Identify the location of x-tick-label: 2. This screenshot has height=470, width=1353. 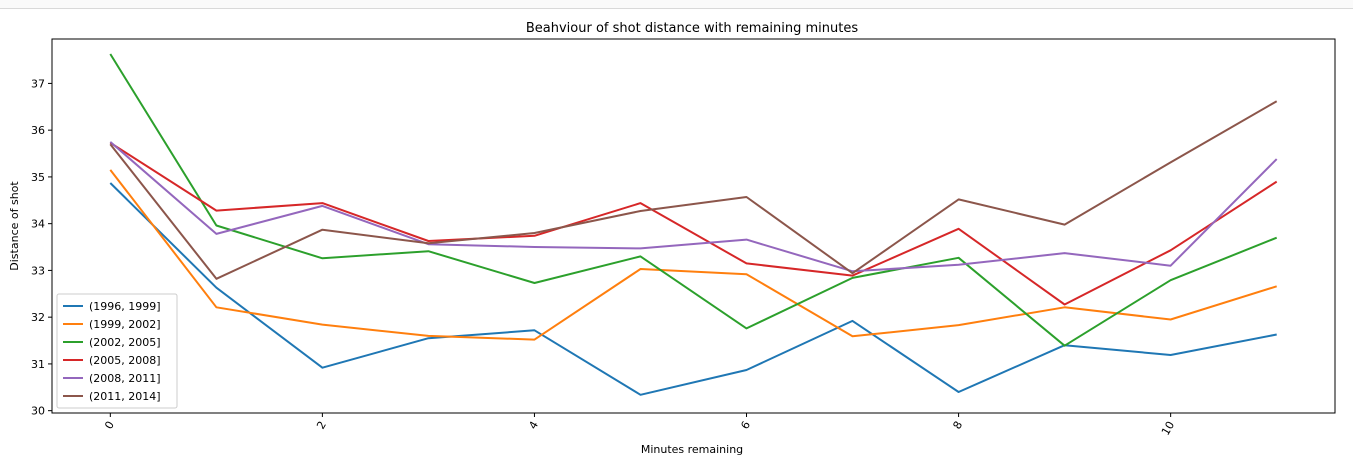
(321, 425).